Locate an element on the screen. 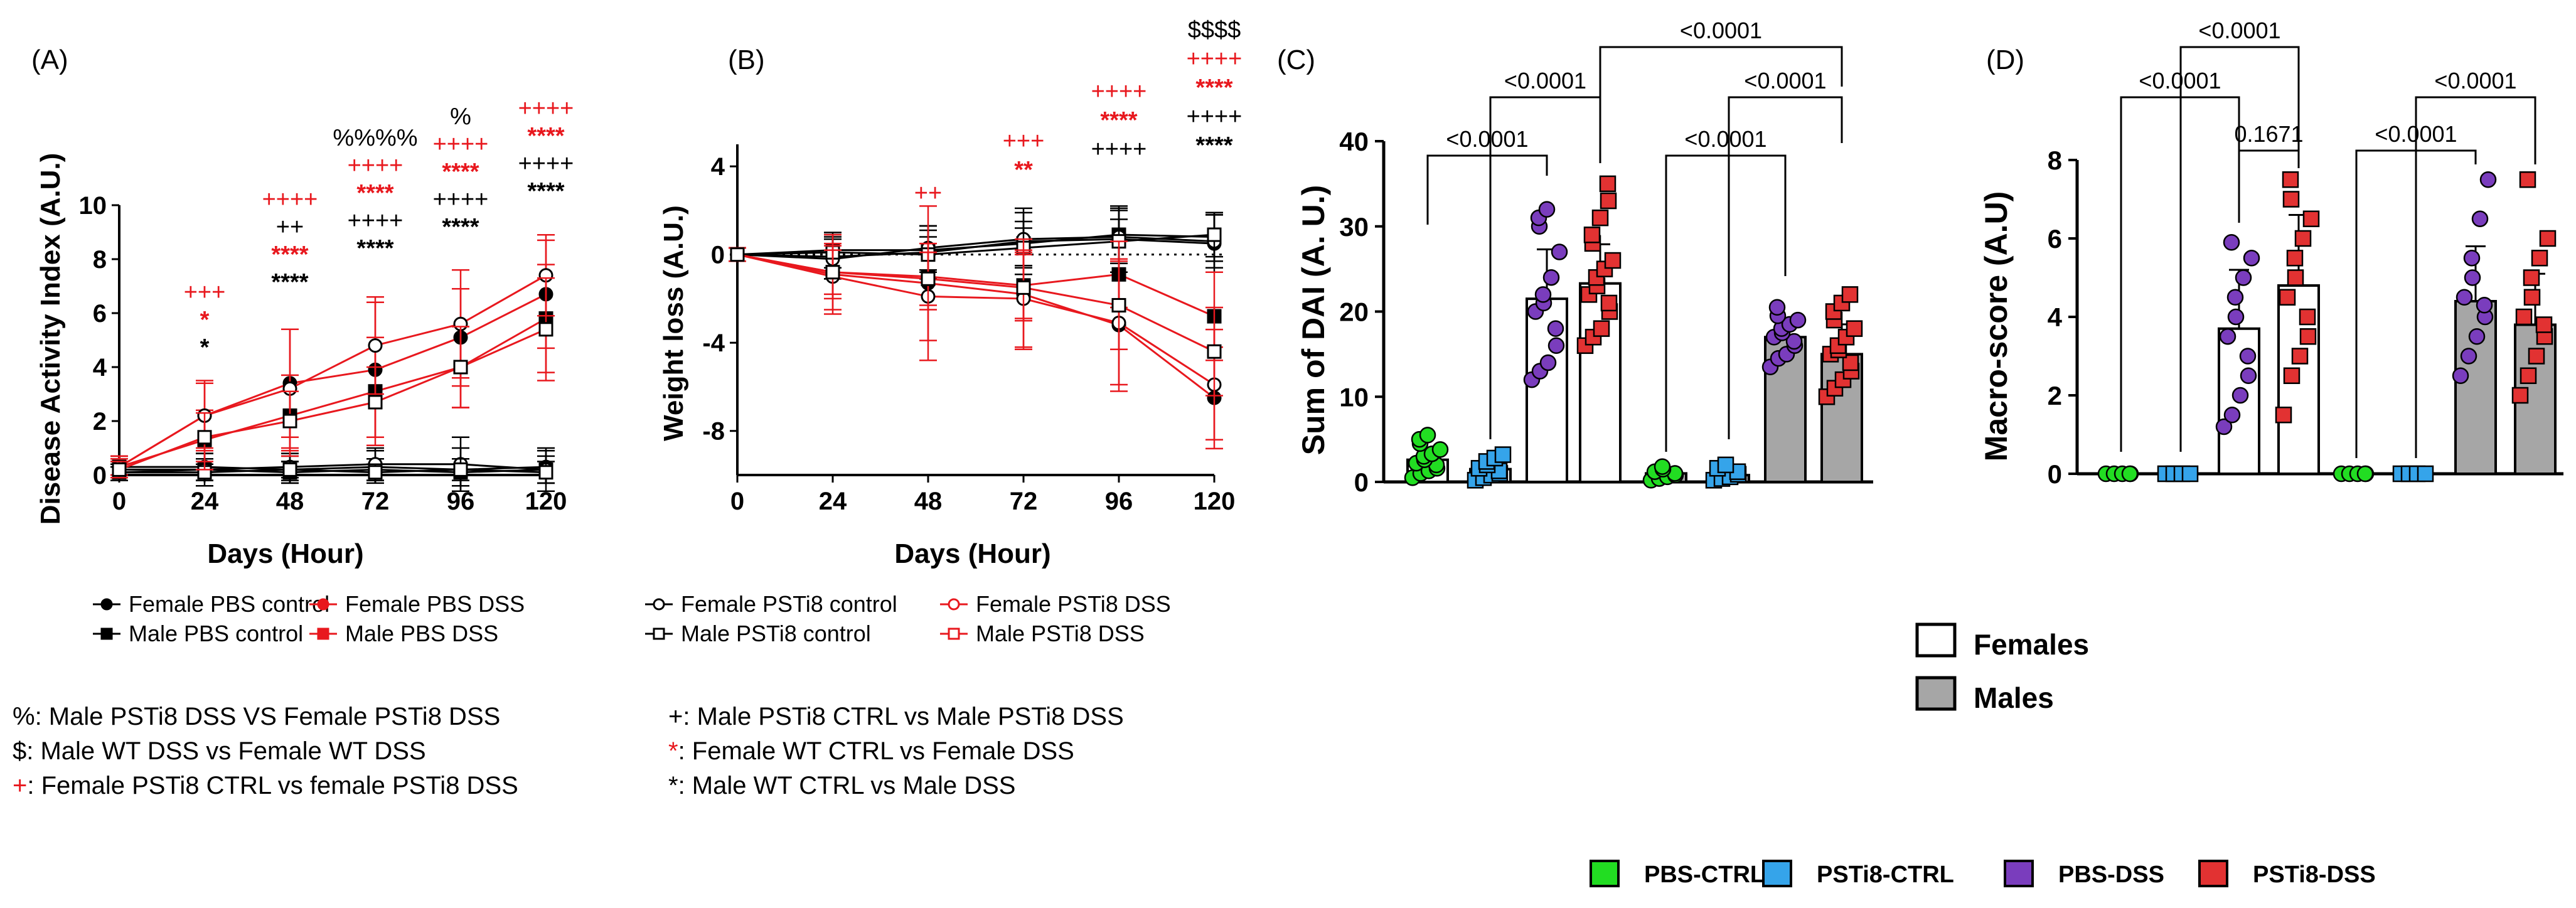 This screenshot has width=2576, height=908. bar-group-females-pbs-ctrl is located at coordinates (1426, 456).